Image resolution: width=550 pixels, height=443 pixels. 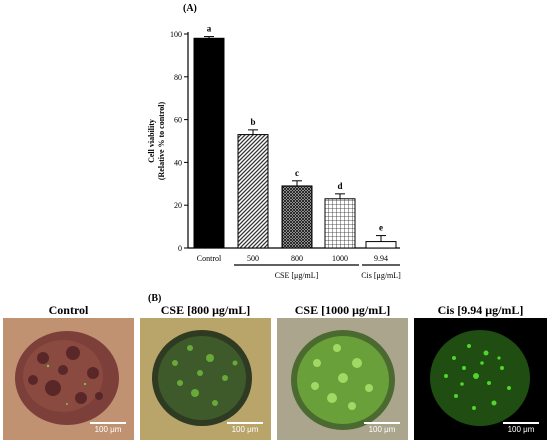 What do you see at coordinates (480, 379) in the screenshot?
I see `micrograph-cis: 100 μm` at bounding box center [480, 379].